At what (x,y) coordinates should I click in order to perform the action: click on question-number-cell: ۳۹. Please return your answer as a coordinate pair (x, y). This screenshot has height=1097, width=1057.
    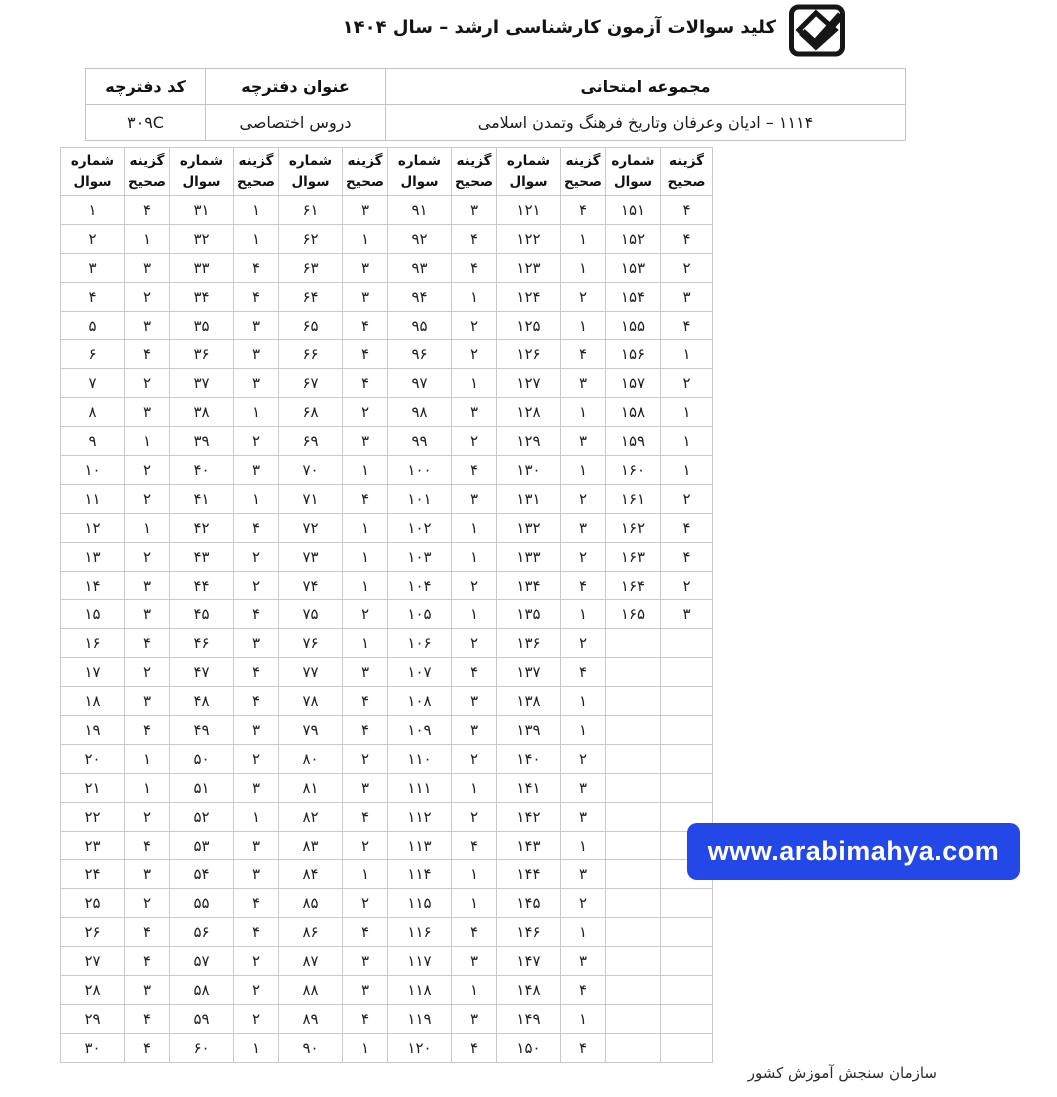
    Looking at the image, I should click on (201, 441).